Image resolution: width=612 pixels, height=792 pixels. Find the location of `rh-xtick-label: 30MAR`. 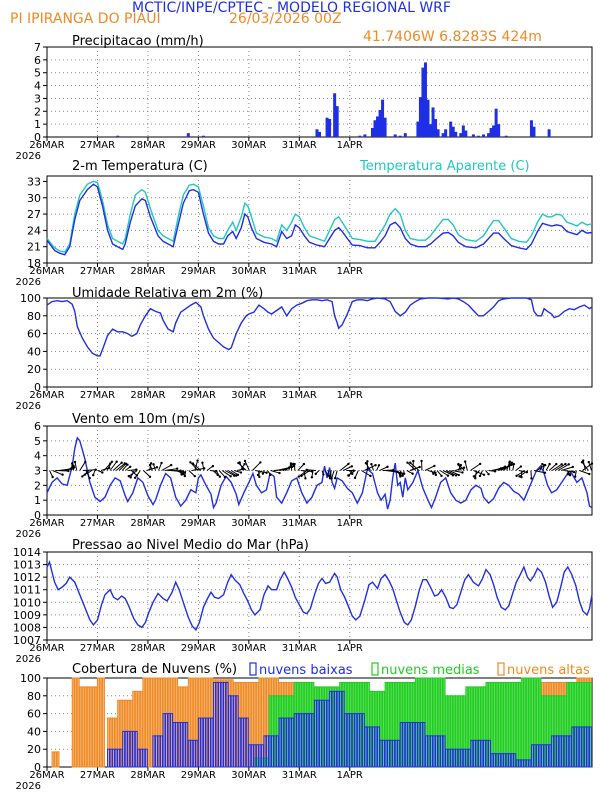

rh-xtick-label: 30MAR is located at coordinates (248, 395).